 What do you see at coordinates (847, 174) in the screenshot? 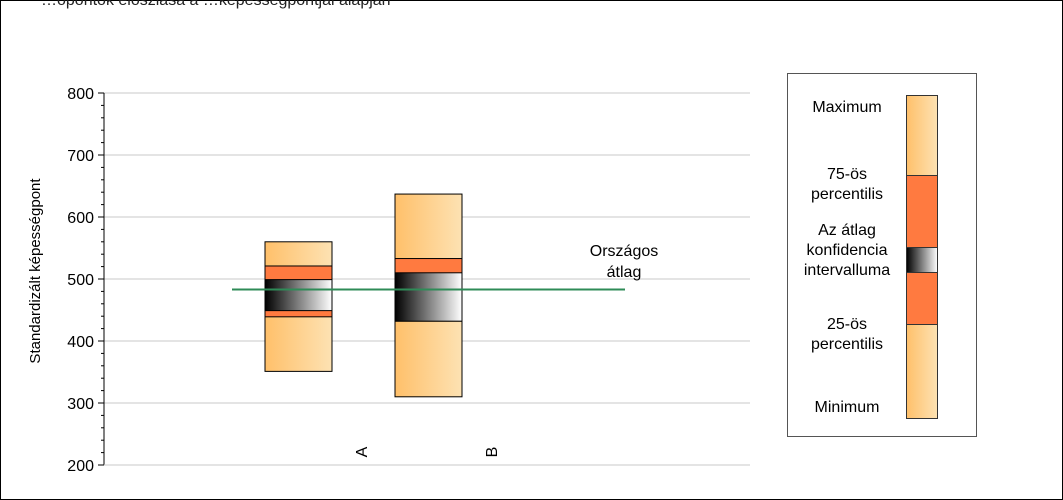
I see `legend-label-line: 75-ös` at bounding box center [847, 174].